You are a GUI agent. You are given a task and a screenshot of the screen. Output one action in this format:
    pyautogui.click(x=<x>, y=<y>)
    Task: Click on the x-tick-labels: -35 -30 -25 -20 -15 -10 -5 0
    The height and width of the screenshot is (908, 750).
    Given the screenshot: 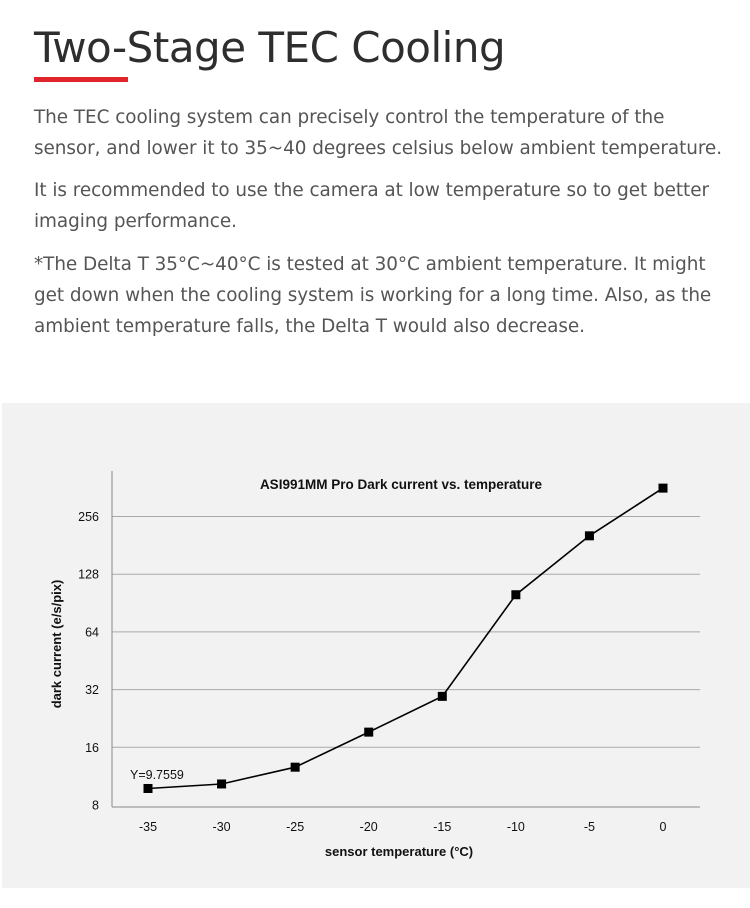 What is the action you would take?
    pyautogui.click(x=403, y=827)
    